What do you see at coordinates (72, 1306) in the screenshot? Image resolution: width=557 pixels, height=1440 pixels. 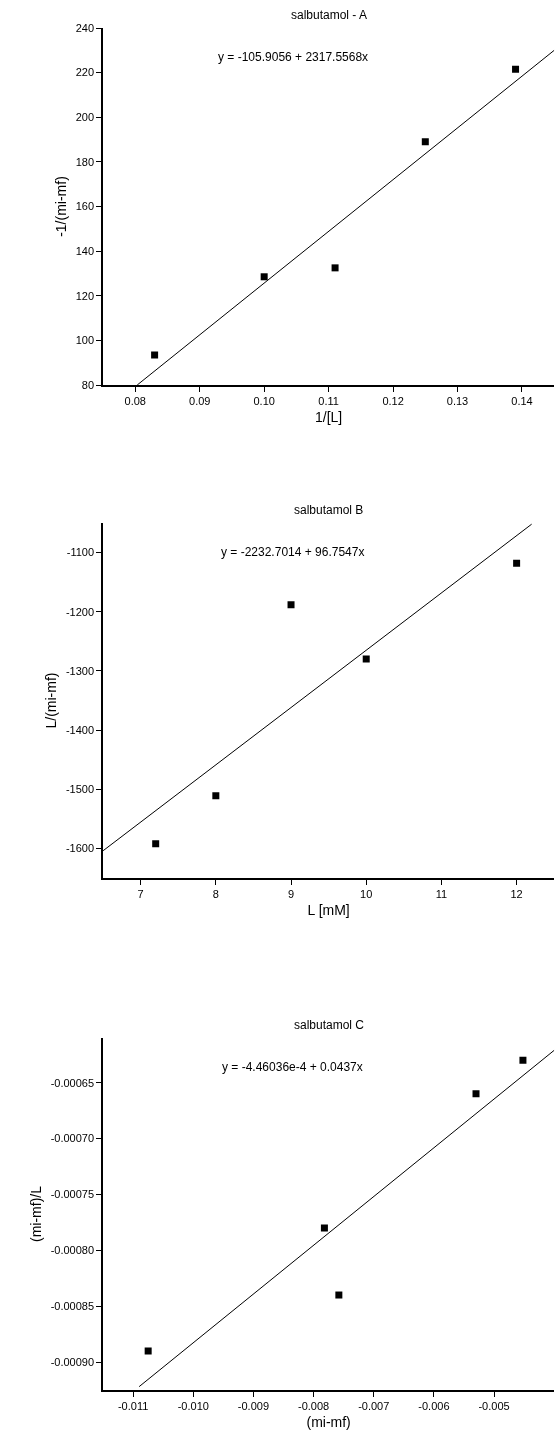 I see `y-tick-label: -0.00085` at bounding box center [72, 1306].